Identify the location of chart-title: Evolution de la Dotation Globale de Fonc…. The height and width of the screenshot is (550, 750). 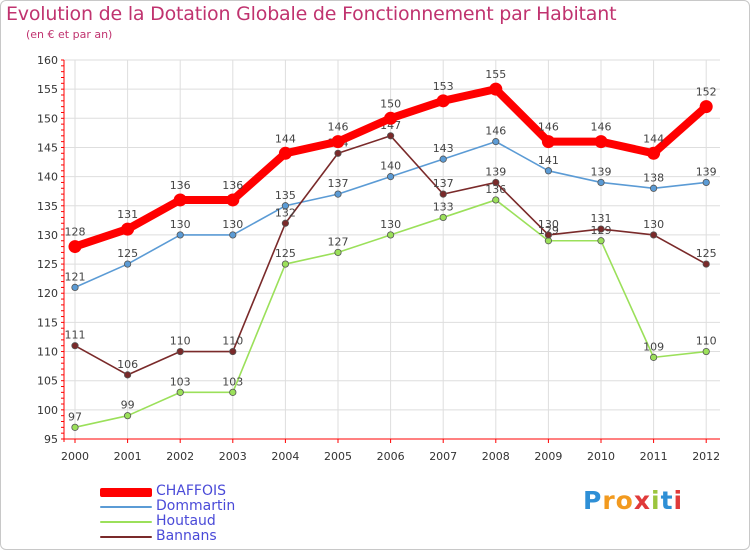
(311, 14).